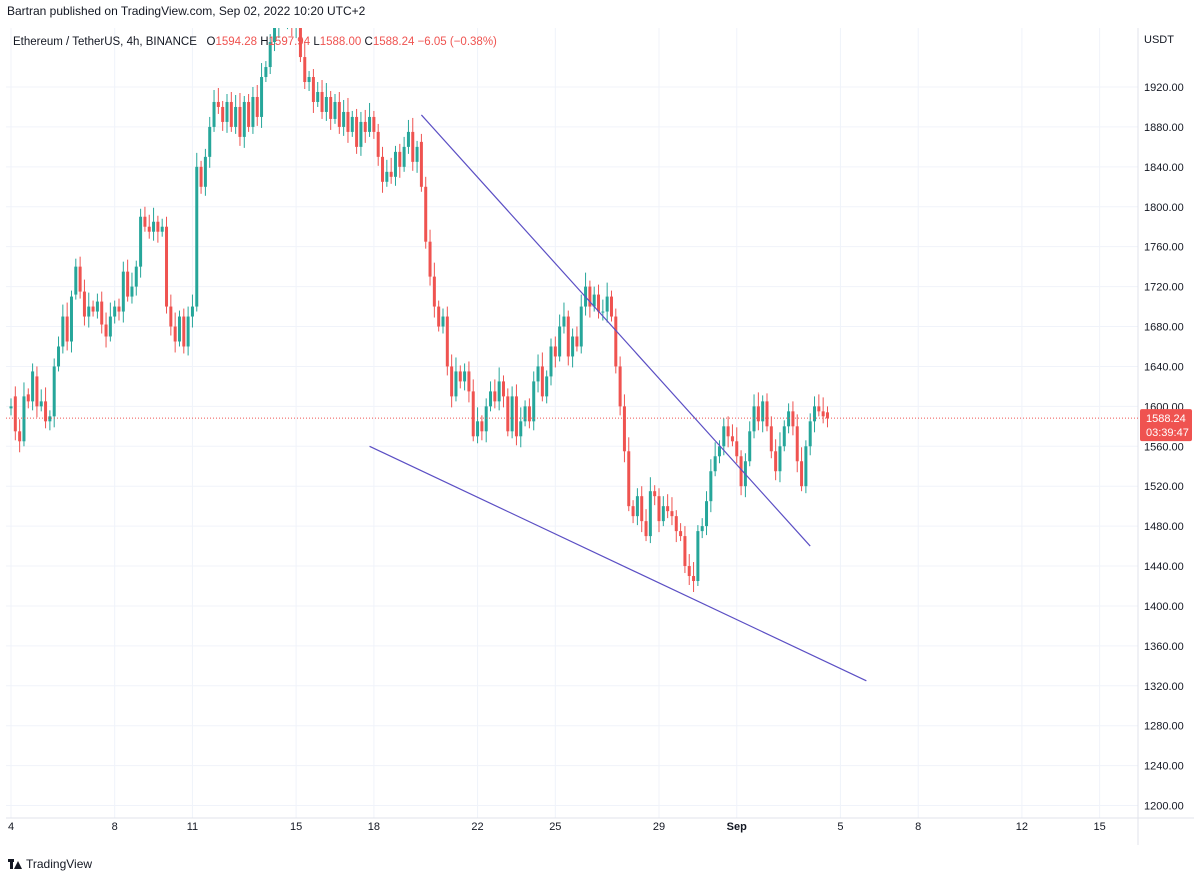  Describe the element at coordinates (105, 42) in the screenshot. I see `symbol-name: Ethereum / TetherUS, 4h, BINANCE` at that location.